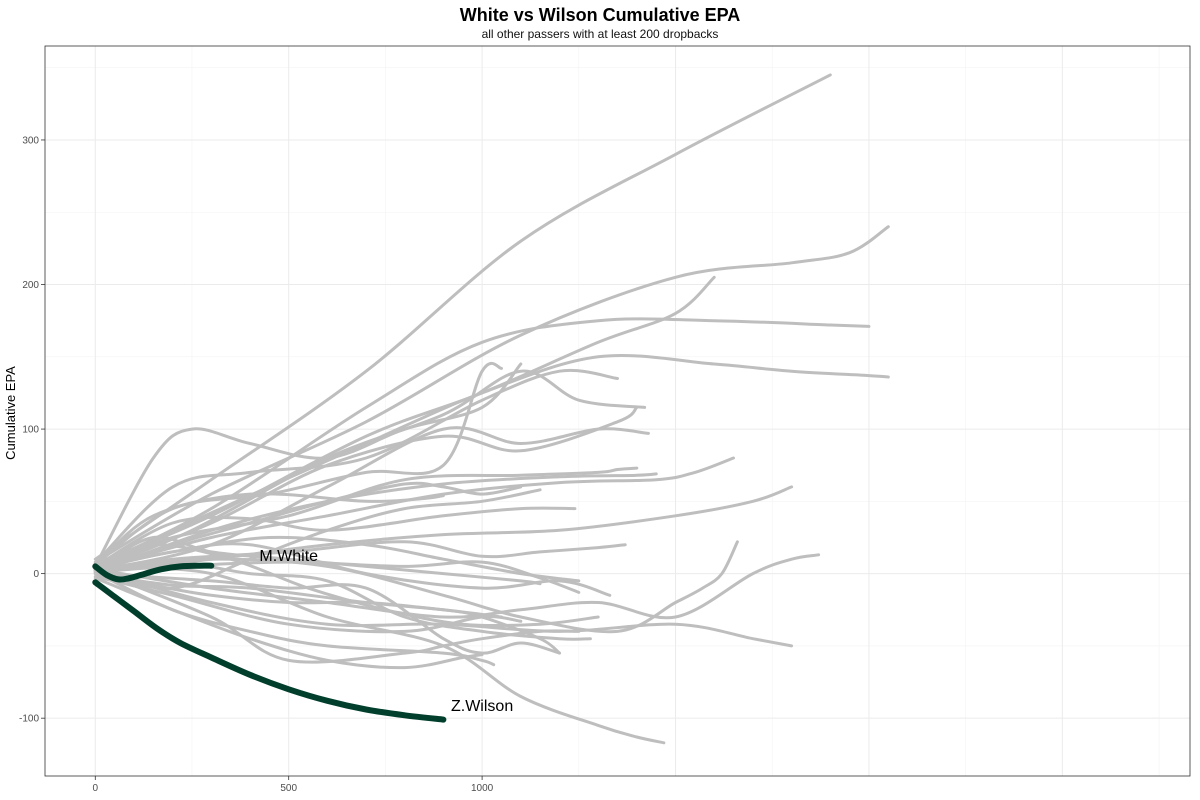 The width and height of the screenshot is (1200, 800). Describe the element at coordinates (600, 15) in the screenshot. I see `chart-title: White vs Wilson Cumulative EPA` at that location.